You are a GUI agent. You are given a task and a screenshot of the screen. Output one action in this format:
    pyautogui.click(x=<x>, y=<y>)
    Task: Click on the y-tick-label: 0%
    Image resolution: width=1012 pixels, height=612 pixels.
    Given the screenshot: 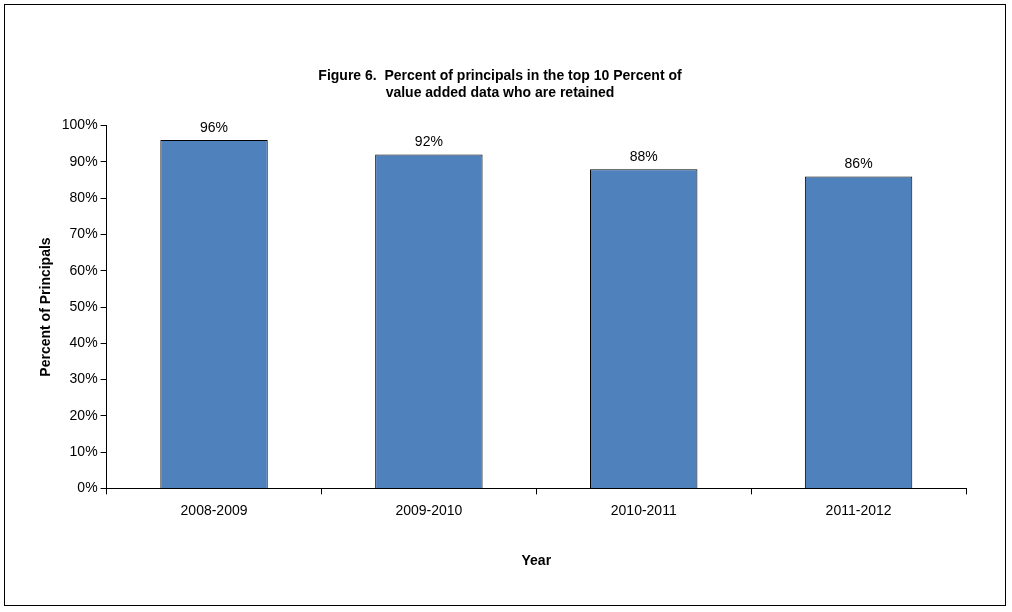 What is the action you would take?
    pyautogui.click(x=87, y=487)
    